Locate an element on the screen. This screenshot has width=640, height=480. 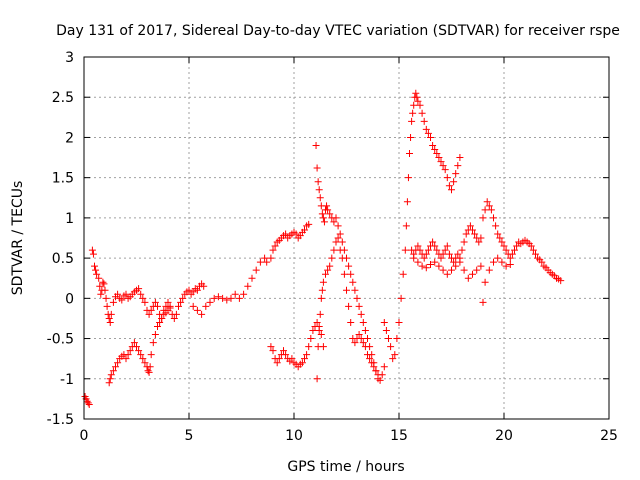
y-tick-label: 0 is located at coordinates (69, 299).